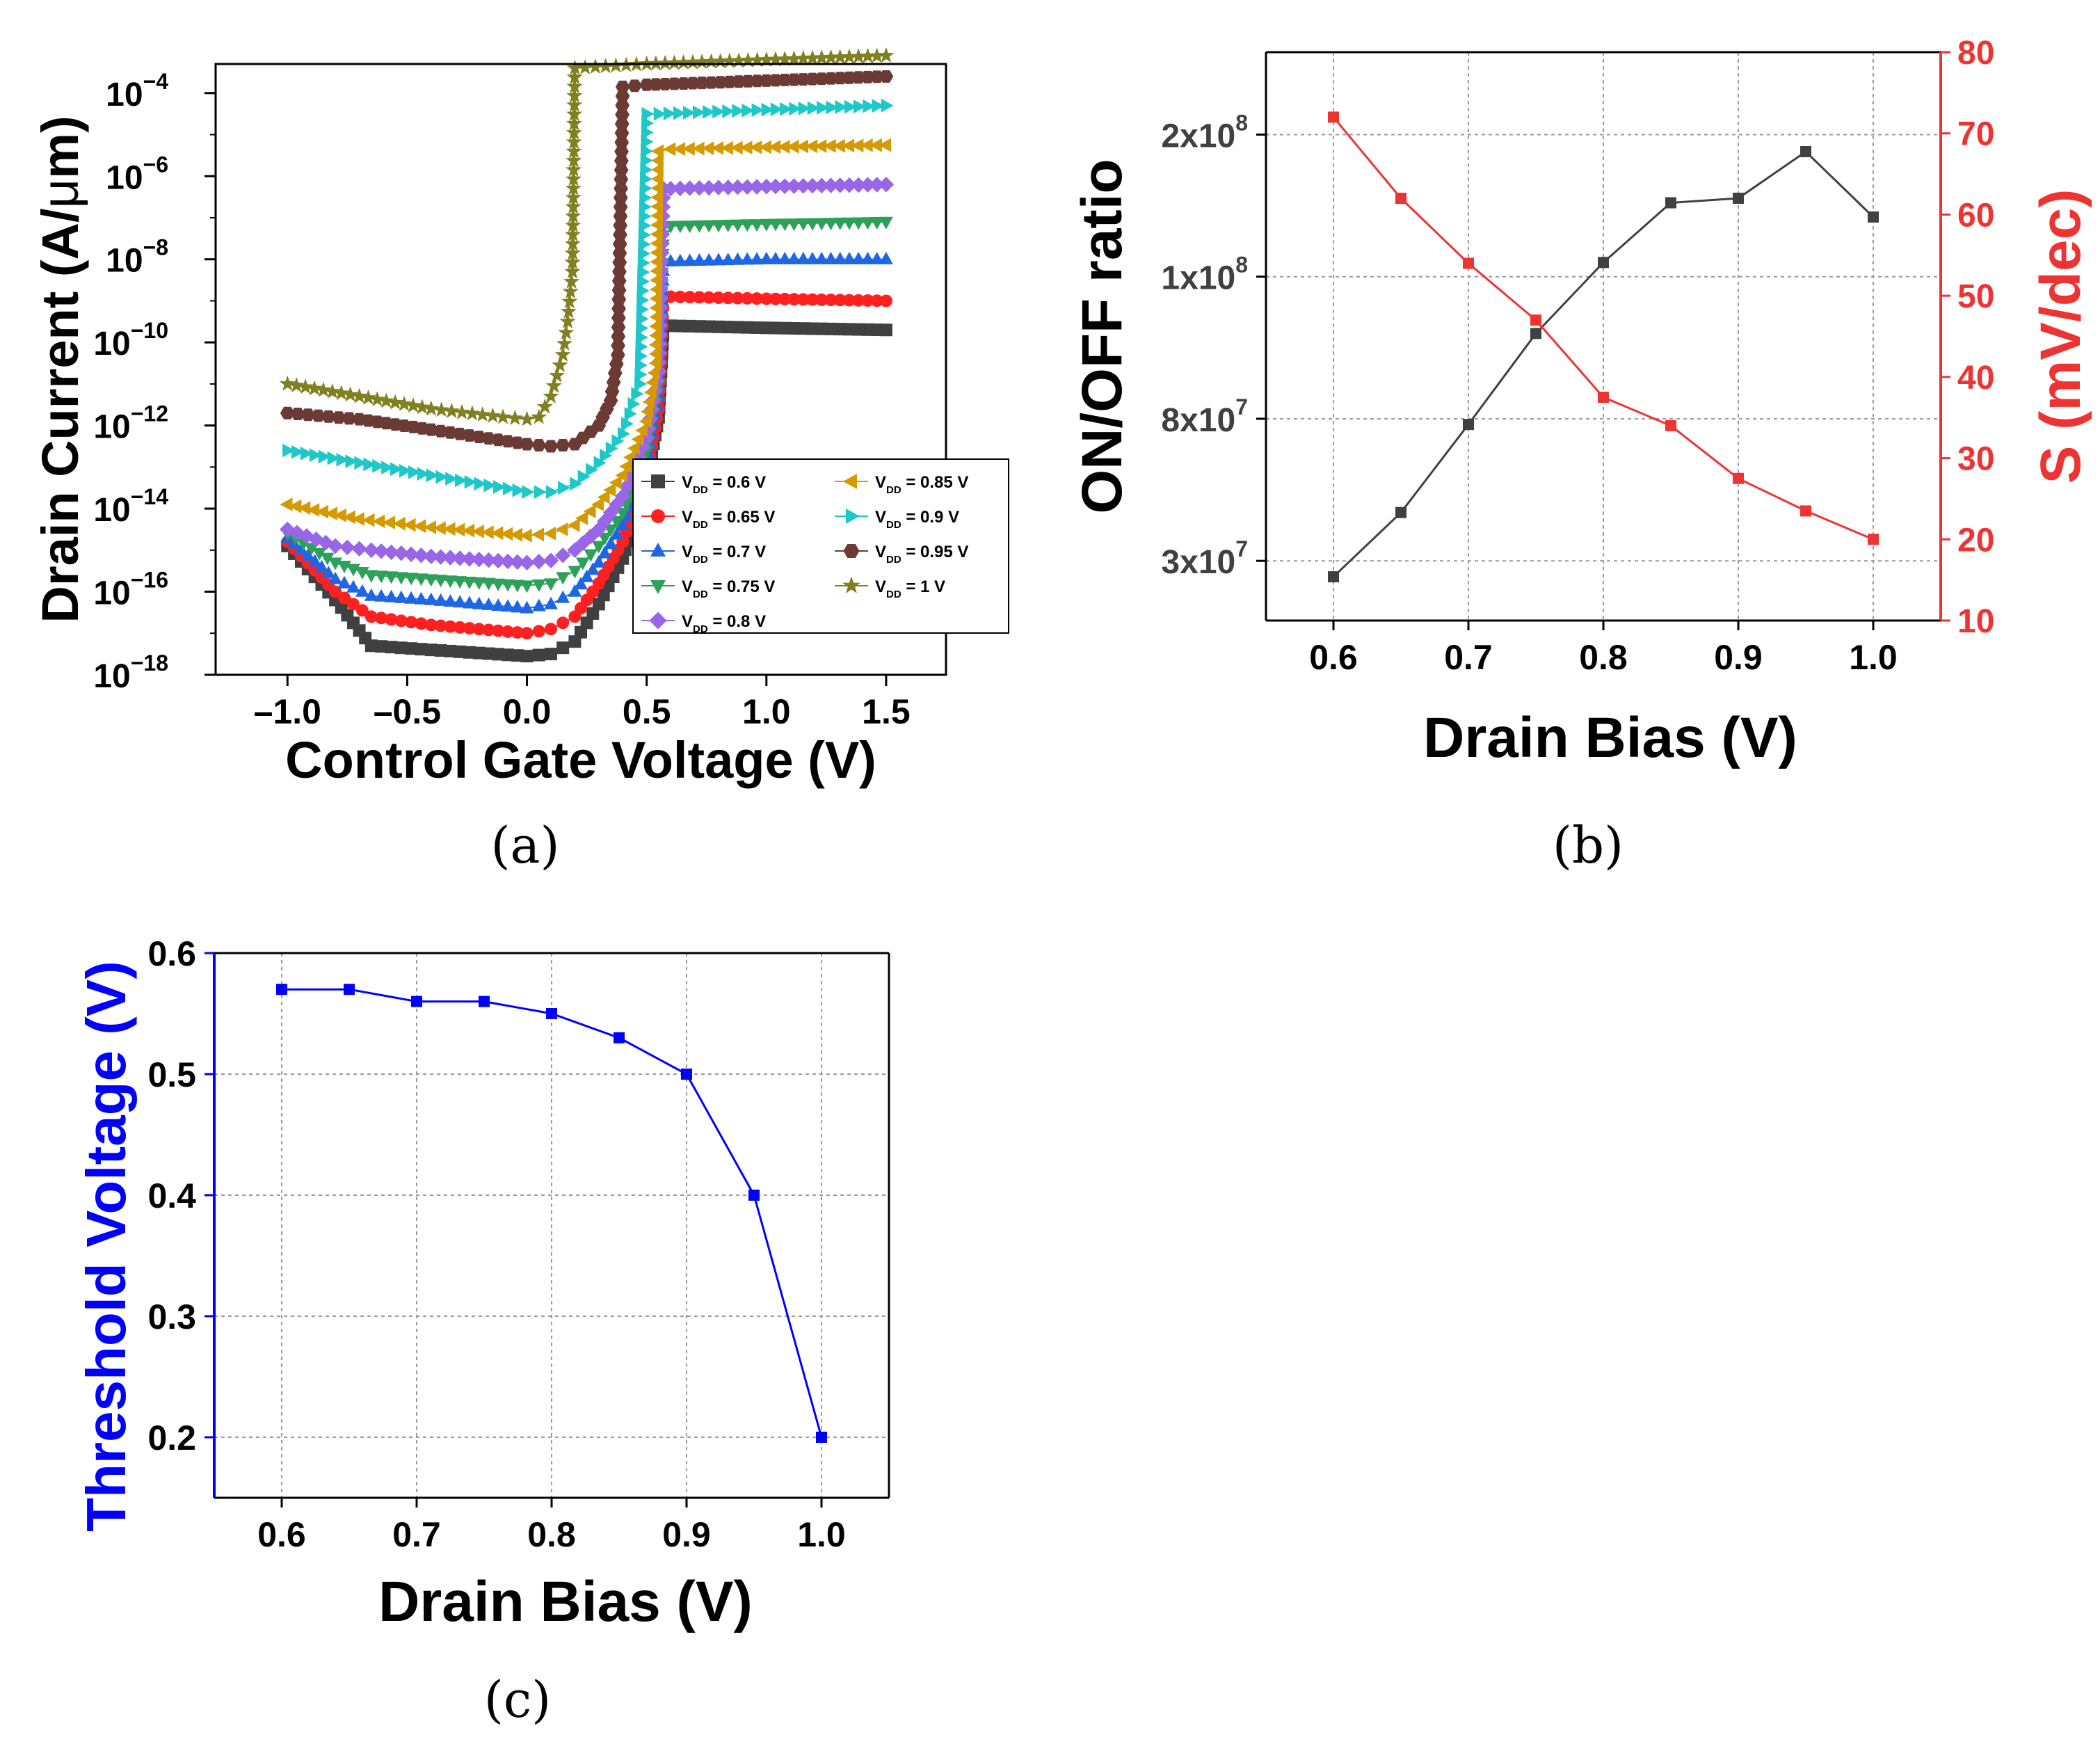 This screenshot has width=2100, height=1751. Describe the element at coordinates (658, 516) in the screenshot. I see `legend-marker` at that location.